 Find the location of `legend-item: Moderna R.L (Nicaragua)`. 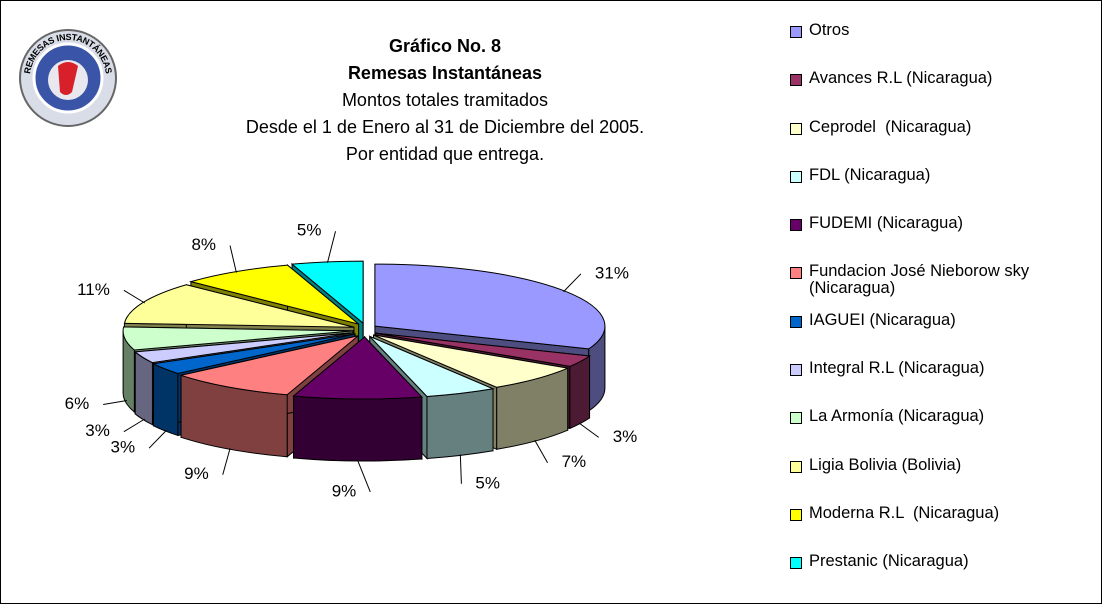

legend-item: Moderna R.L (Nicaragua) is located at coordinates (942, 528).